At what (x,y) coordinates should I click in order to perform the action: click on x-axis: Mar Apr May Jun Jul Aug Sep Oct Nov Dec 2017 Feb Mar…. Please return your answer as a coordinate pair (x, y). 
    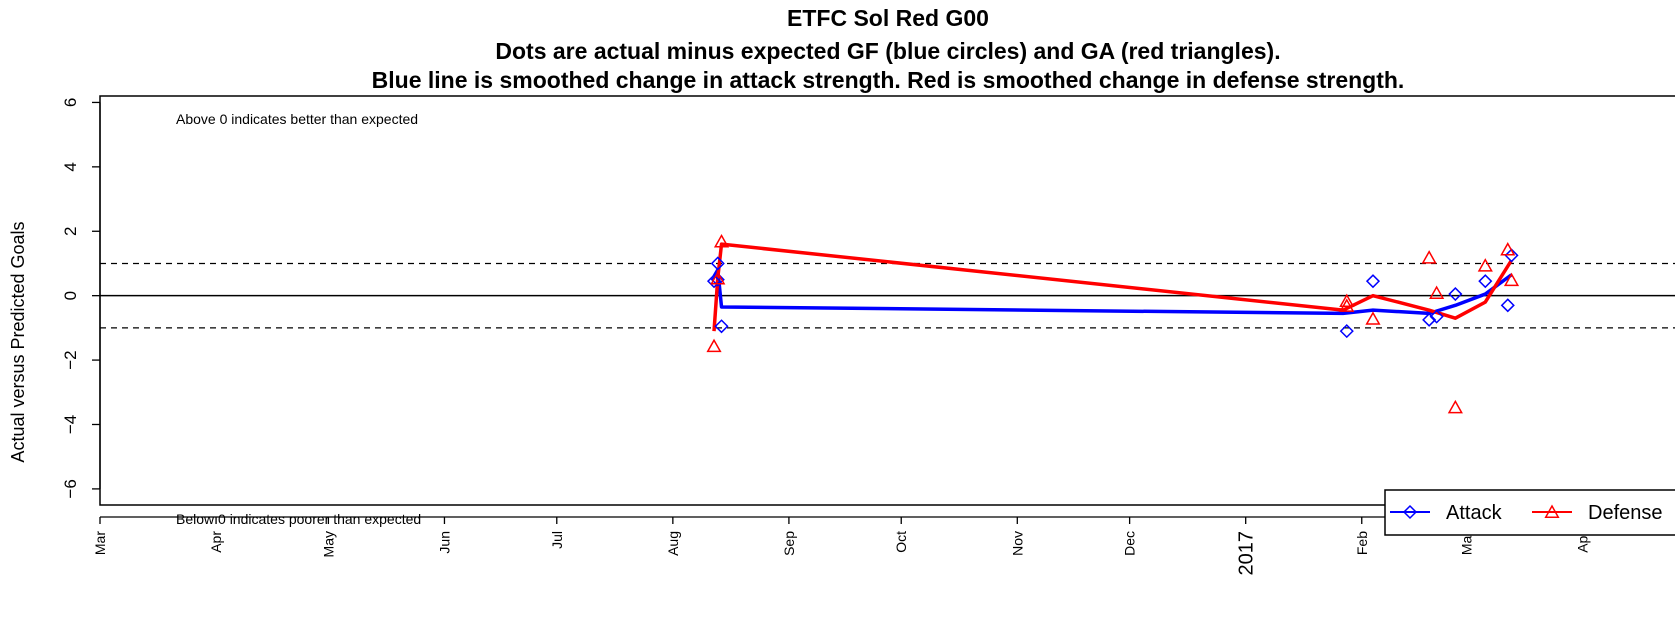
    Looking at the image, I should click on (841, 546).